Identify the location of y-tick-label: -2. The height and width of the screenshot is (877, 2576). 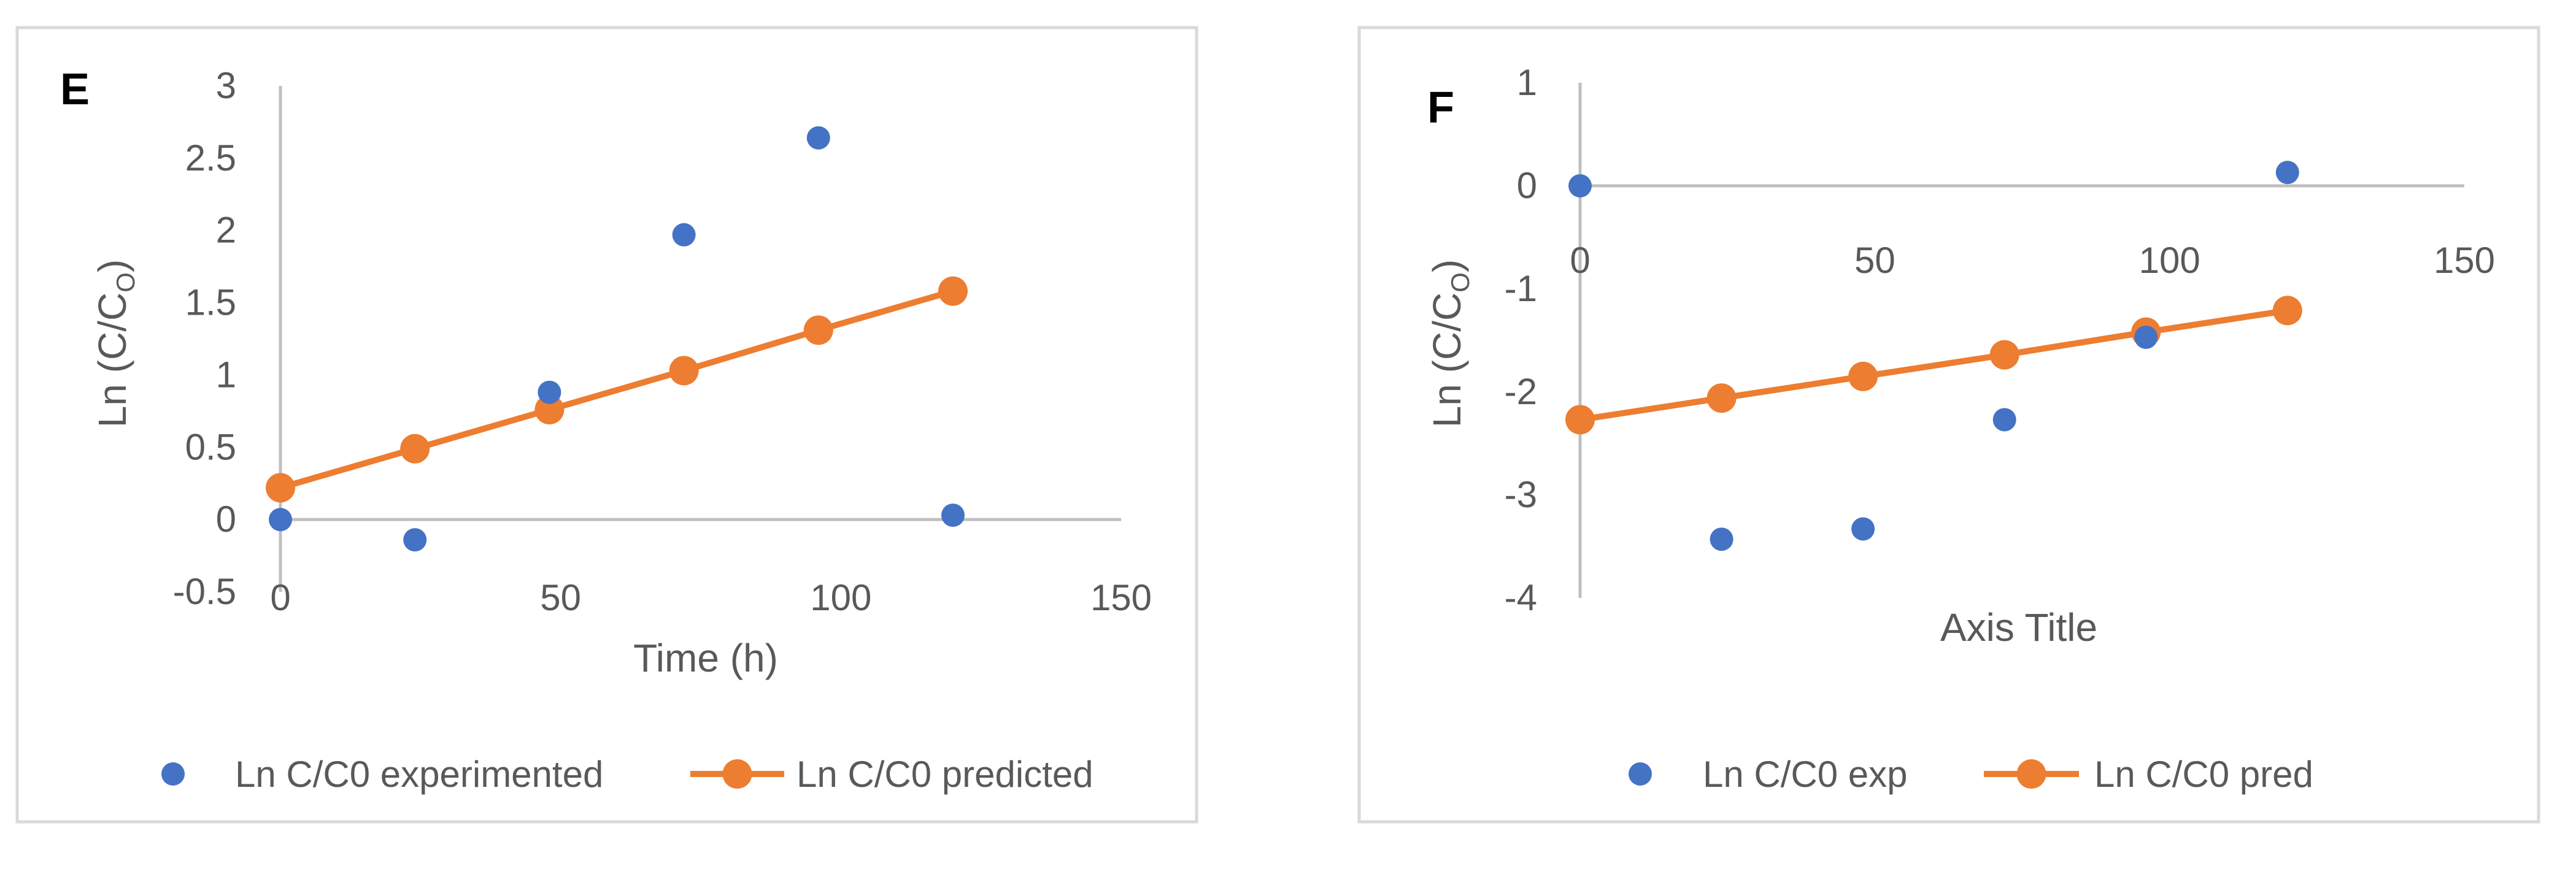
(1521, 391).